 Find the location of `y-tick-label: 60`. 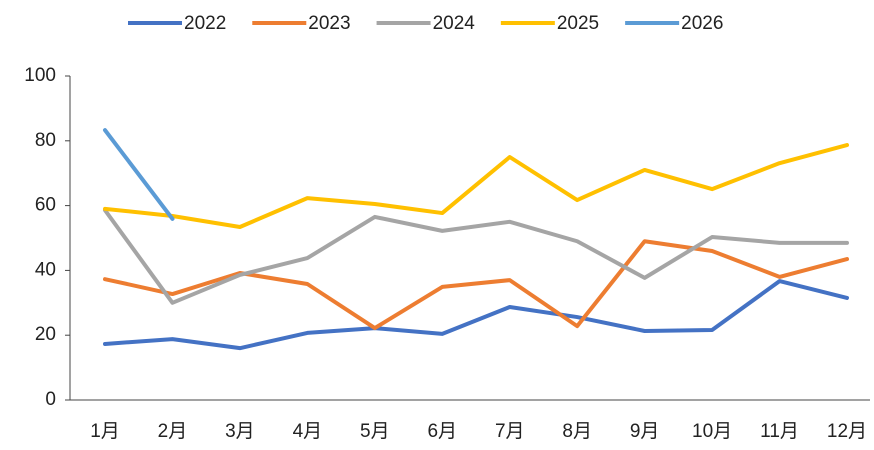

y-tick-label: 60 is located at coordinates (45, 205).